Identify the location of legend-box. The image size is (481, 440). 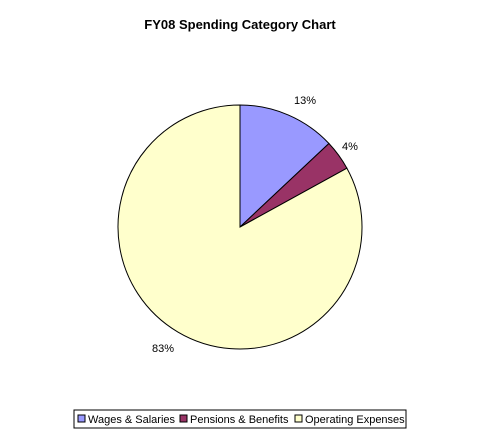
(240, 419).